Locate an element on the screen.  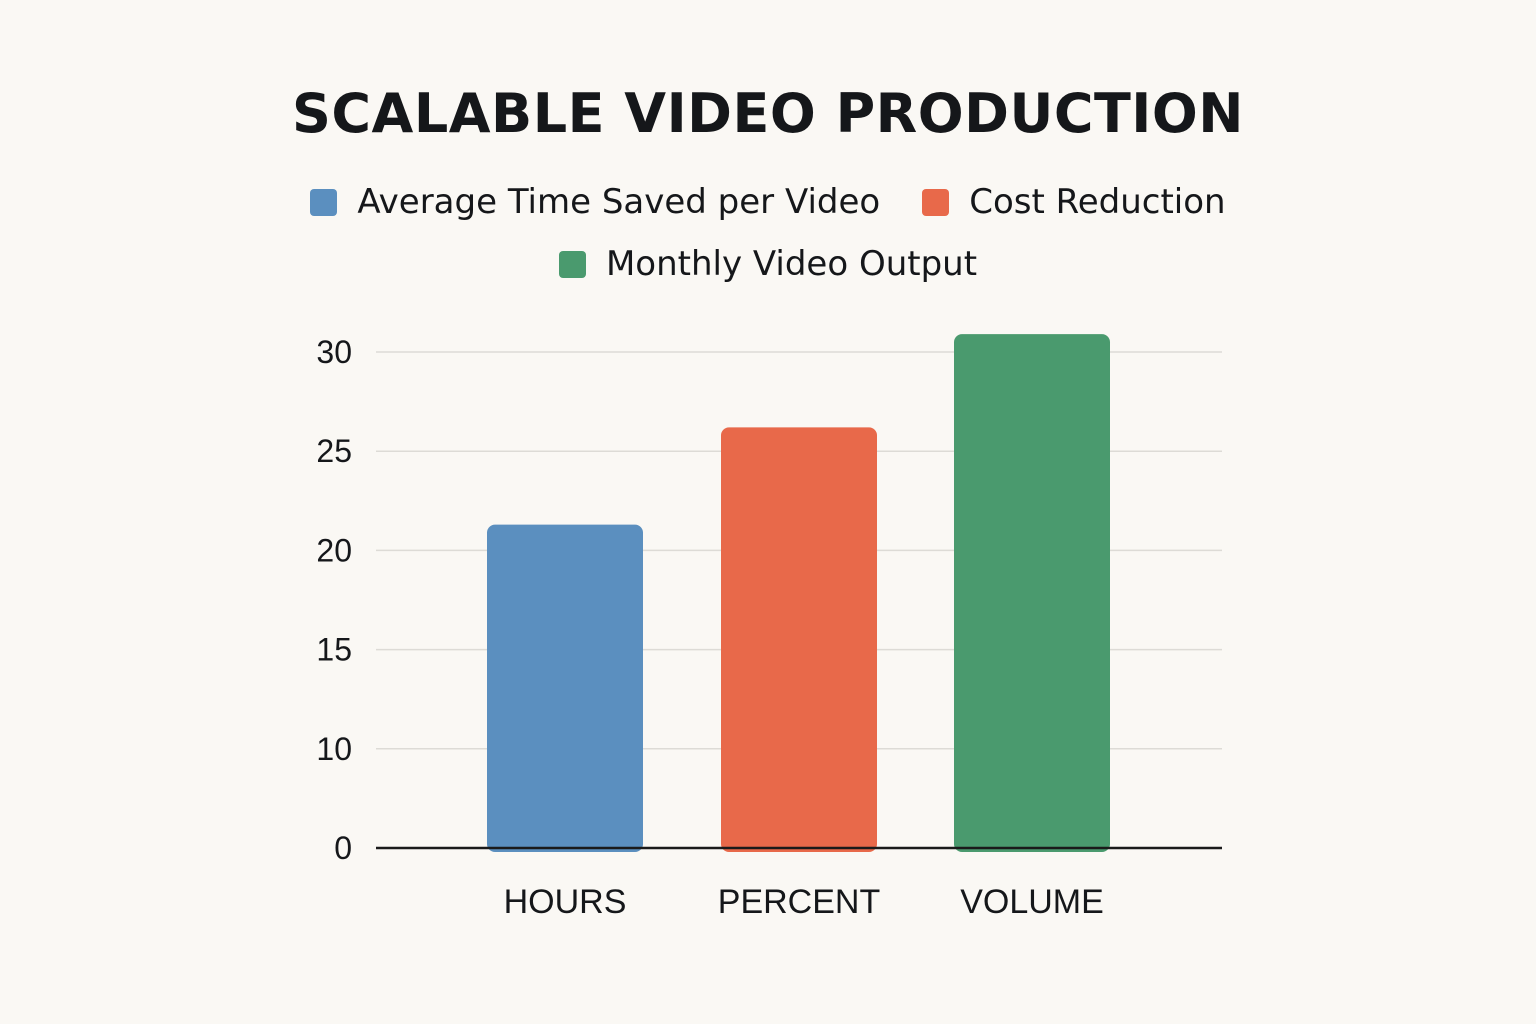
x-category-label-volume: VOLUME is located at coordinates (1032, 902).